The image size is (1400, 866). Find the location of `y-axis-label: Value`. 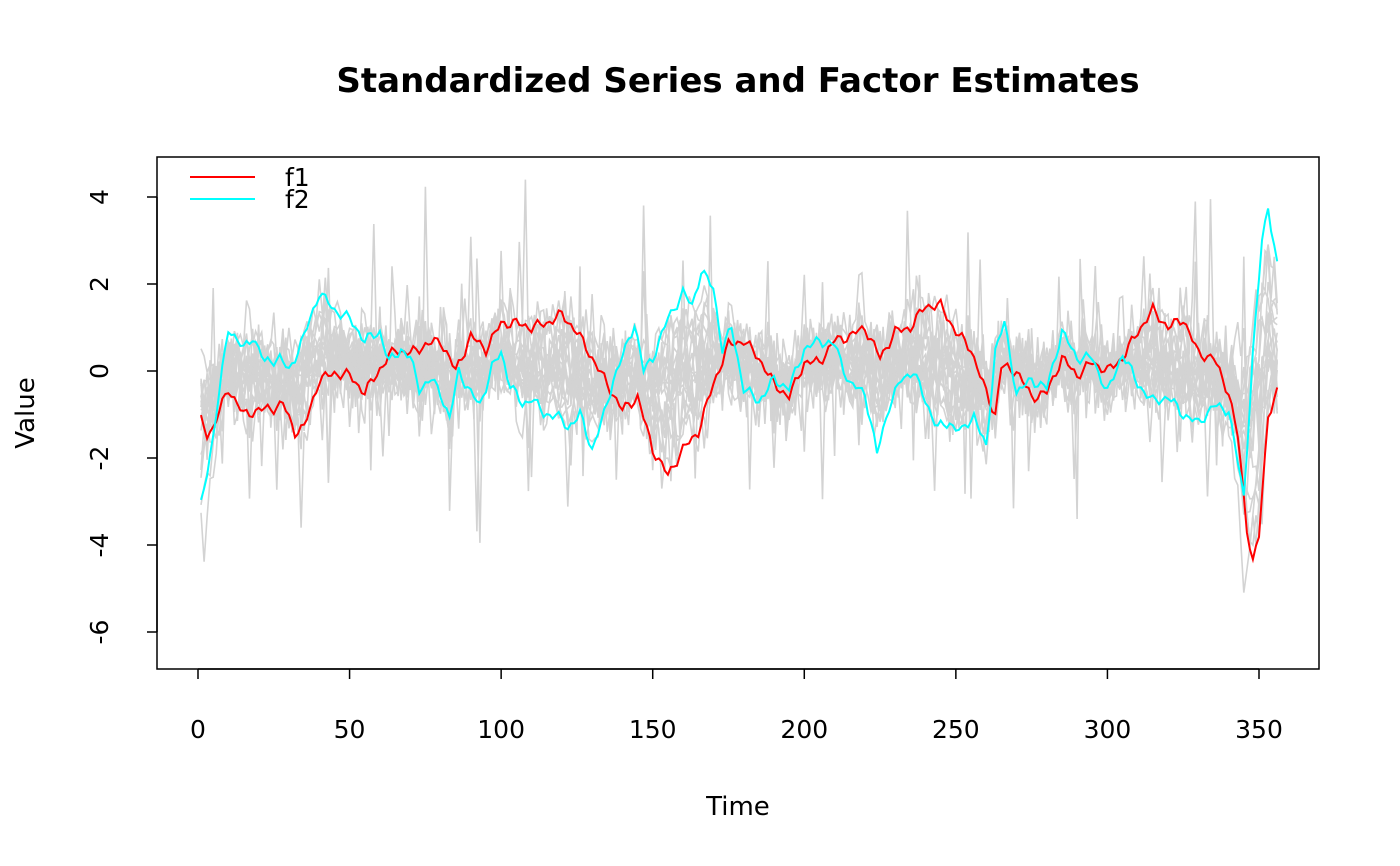

y-axis-label: Value is located at coordinates (26, 412).